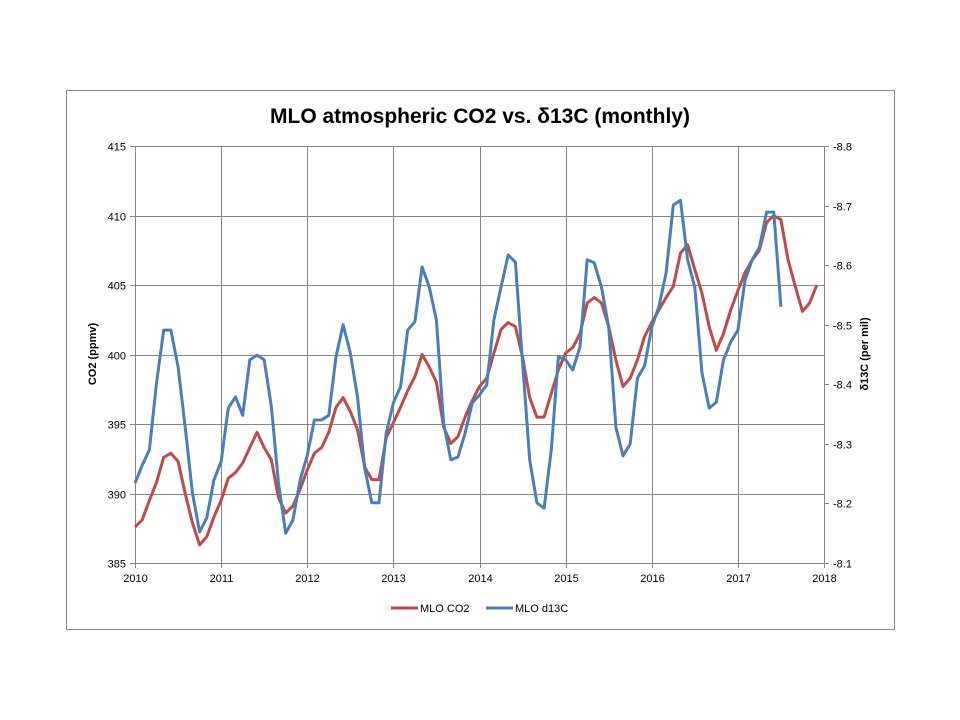 The height and width of the screenshot is (720, 960). Describe the element at coordinates (865, 354) in the screenshot. I see `y2-axis-label: δ13C (per mil)` at that location.